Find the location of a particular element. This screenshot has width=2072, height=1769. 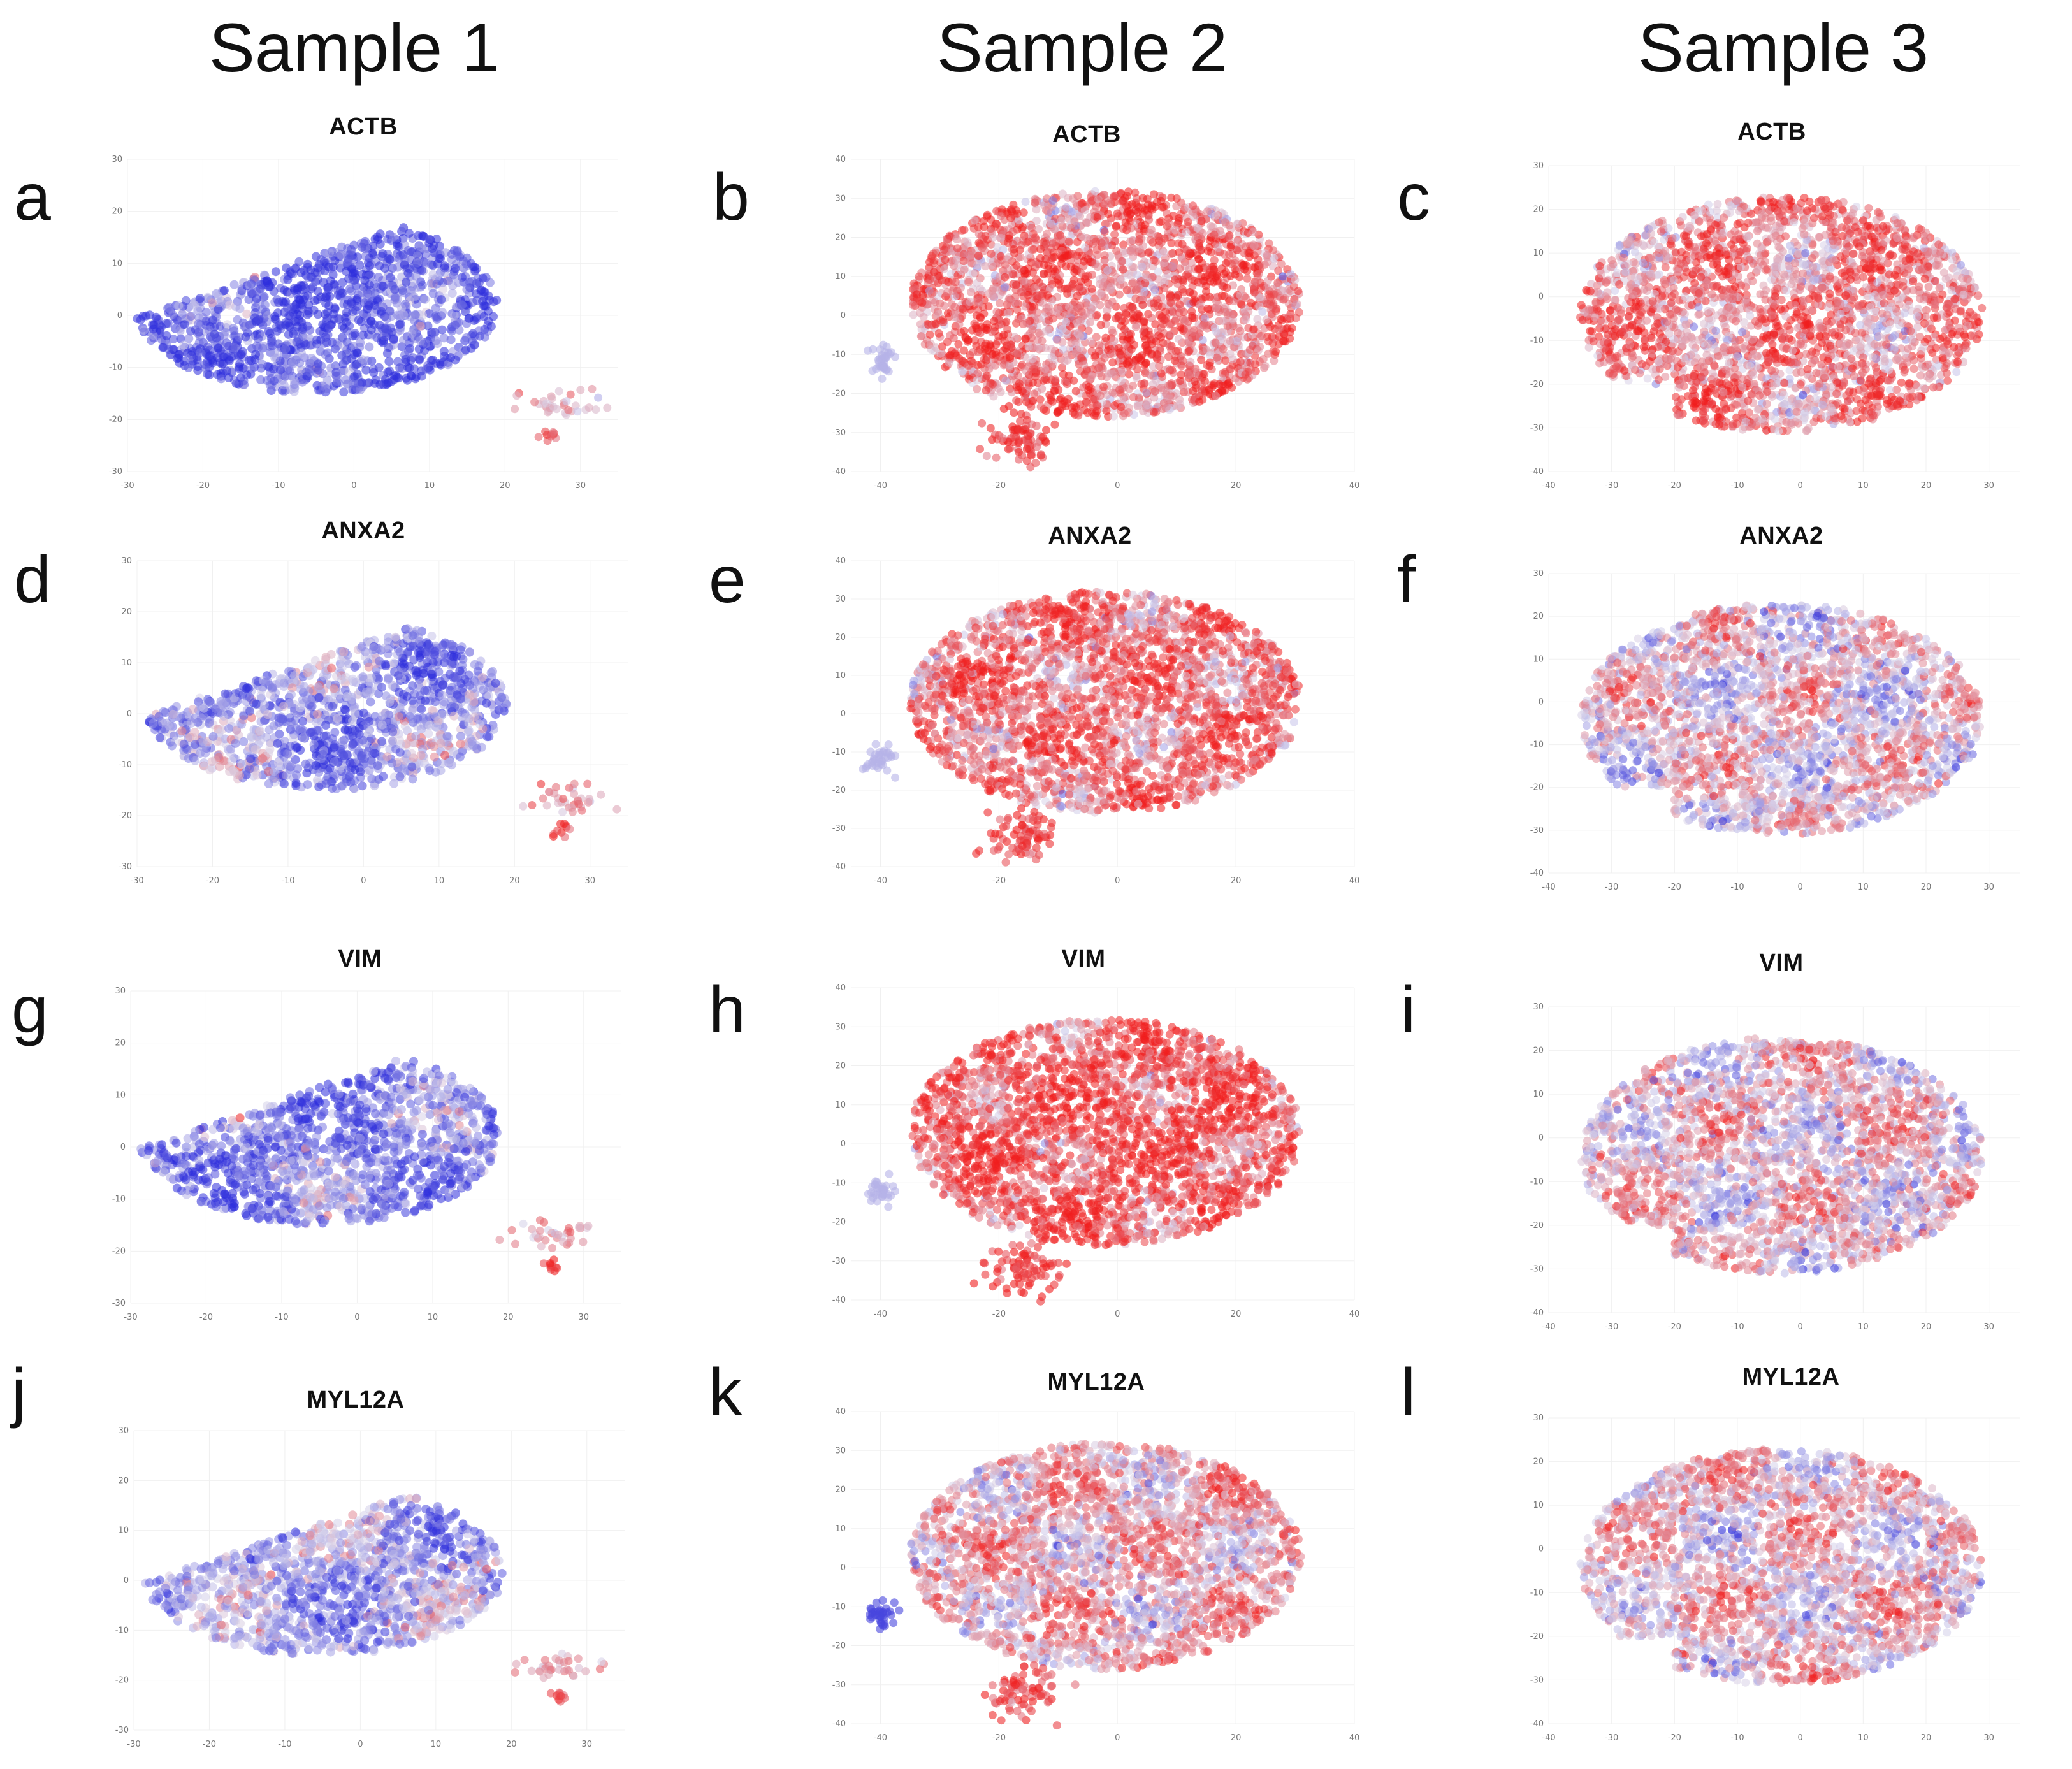

y-tick-label: -30 is located at coordinates (1537, 428).